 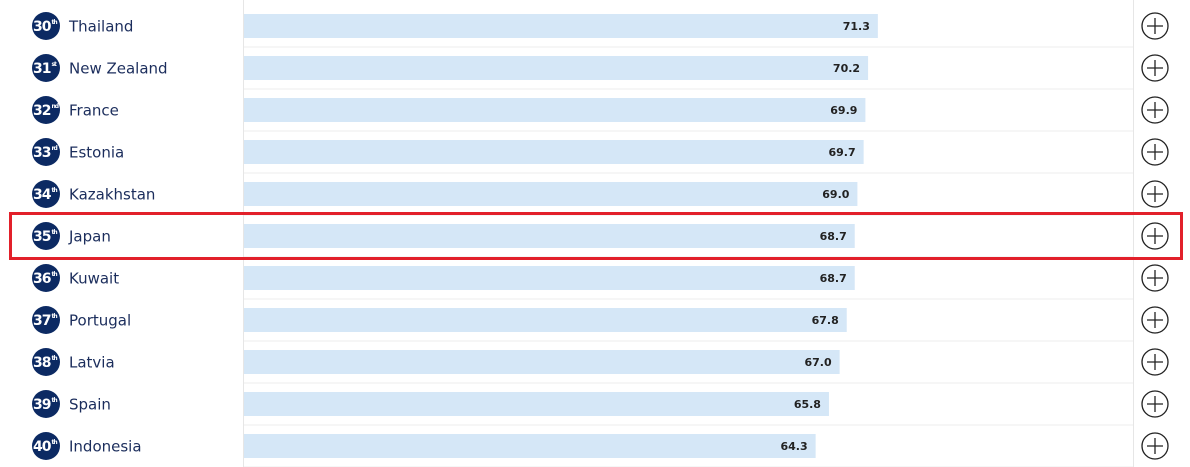 I want to click on score-label: 67.8, so click(x=825, y=320).